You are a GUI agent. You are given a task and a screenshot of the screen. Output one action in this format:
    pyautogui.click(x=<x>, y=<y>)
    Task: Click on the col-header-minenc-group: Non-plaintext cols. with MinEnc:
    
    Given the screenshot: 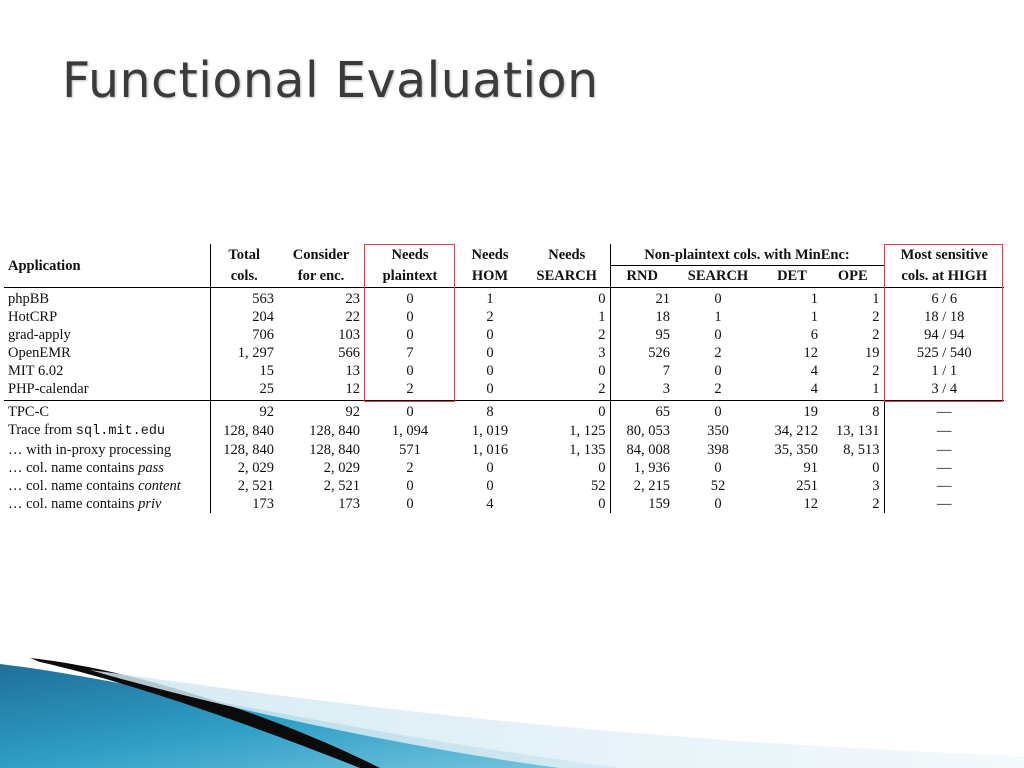 What is the action you would take?
    pyautogui.click(x=747, y=255)
    